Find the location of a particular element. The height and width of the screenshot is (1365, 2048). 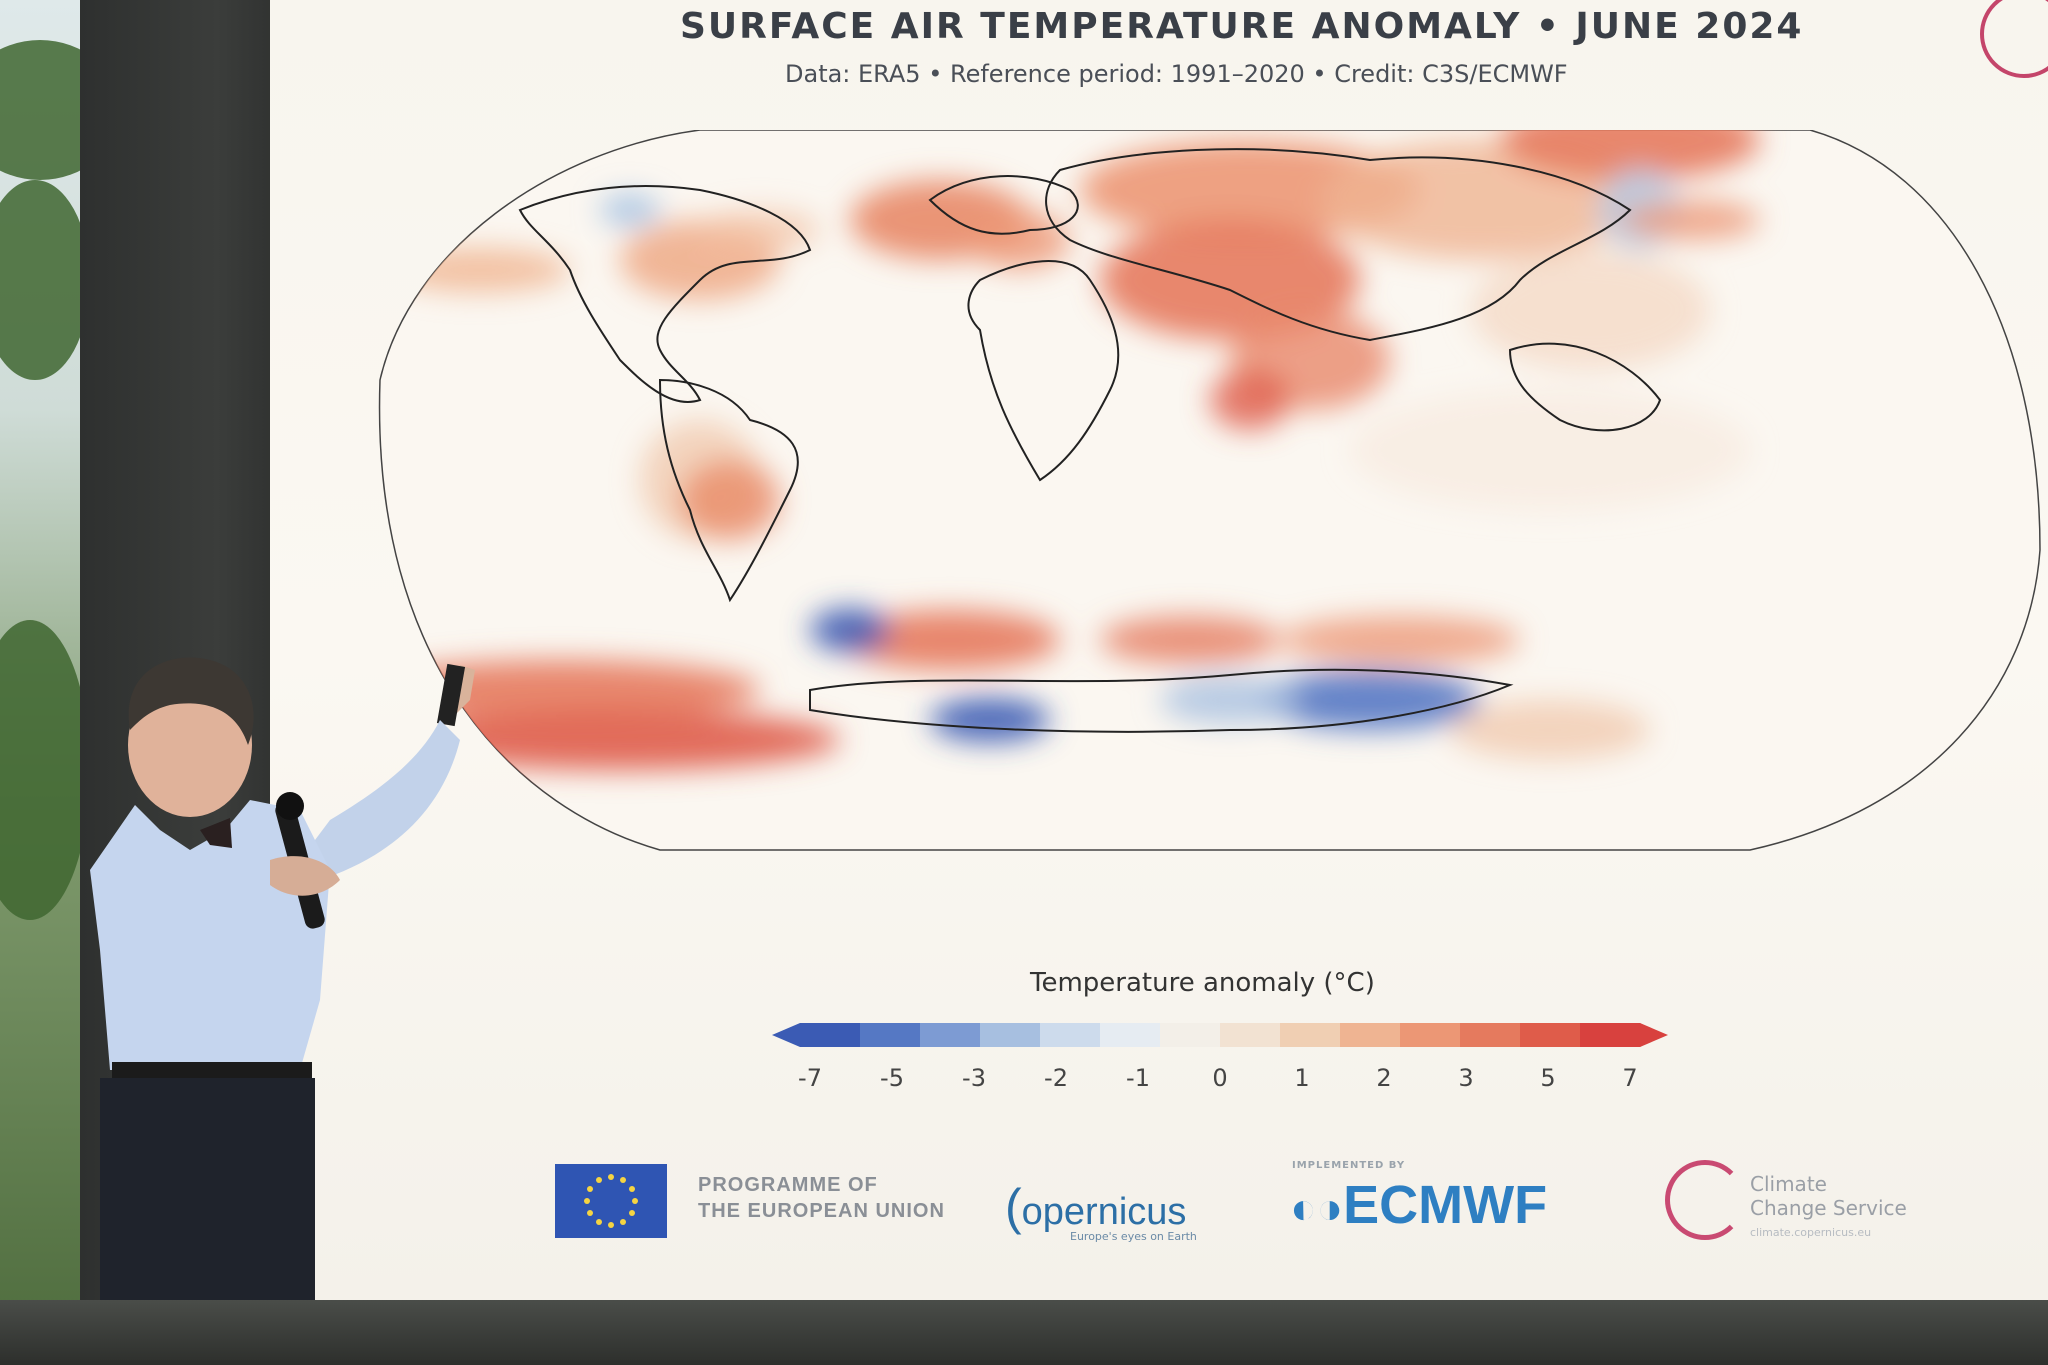

colorbar-tick-label: -7 is located at coordinates (810, 1078).